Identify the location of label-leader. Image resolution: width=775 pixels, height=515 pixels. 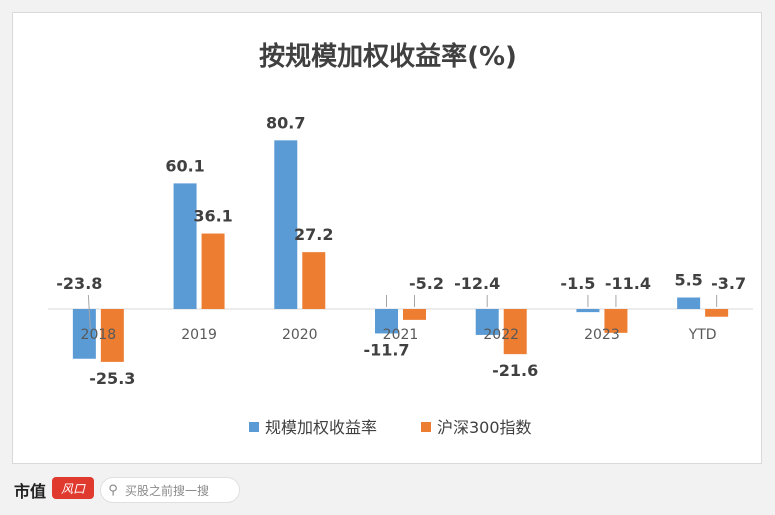
(89, 312).